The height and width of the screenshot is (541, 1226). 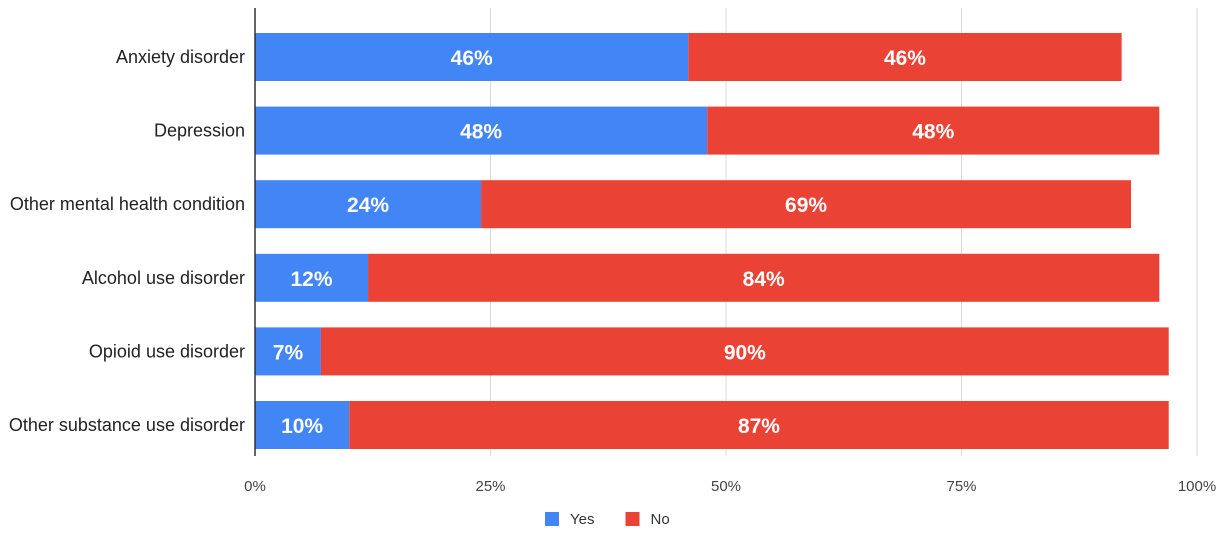 What do you see at coordinates (127, 425) in the screenshot?
I see `category-label: Other substance use disorder` at bounding box center [127, 425].